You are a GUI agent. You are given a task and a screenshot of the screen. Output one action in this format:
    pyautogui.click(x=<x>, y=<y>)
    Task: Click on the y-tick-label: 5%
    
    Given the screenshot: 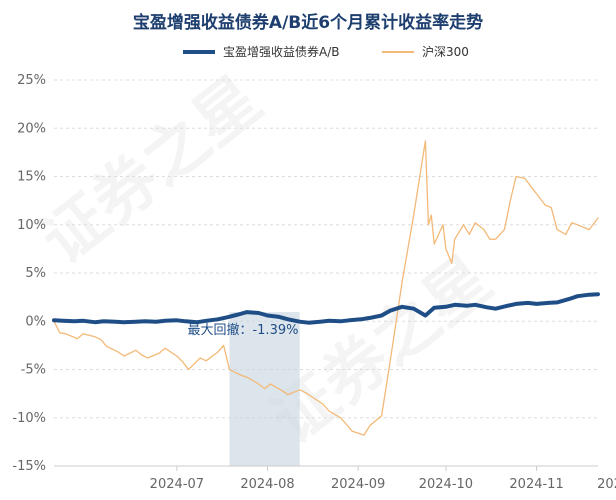 What is the action you would take?
    pyautogui.click(x=35, y=273)
    